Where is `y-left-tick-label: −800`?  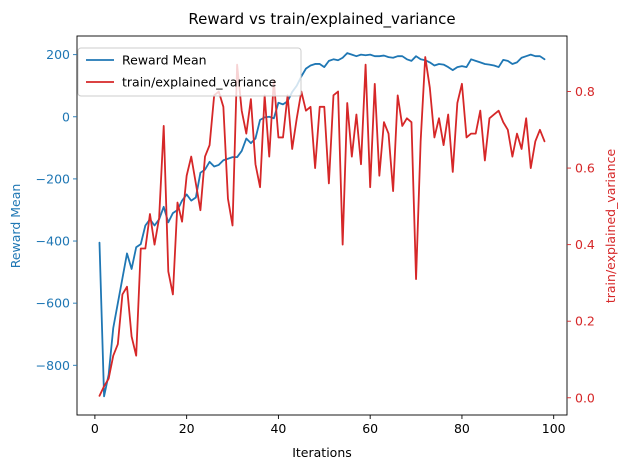
y-left-tick-label: −800 is located at coordinates (53, 365).